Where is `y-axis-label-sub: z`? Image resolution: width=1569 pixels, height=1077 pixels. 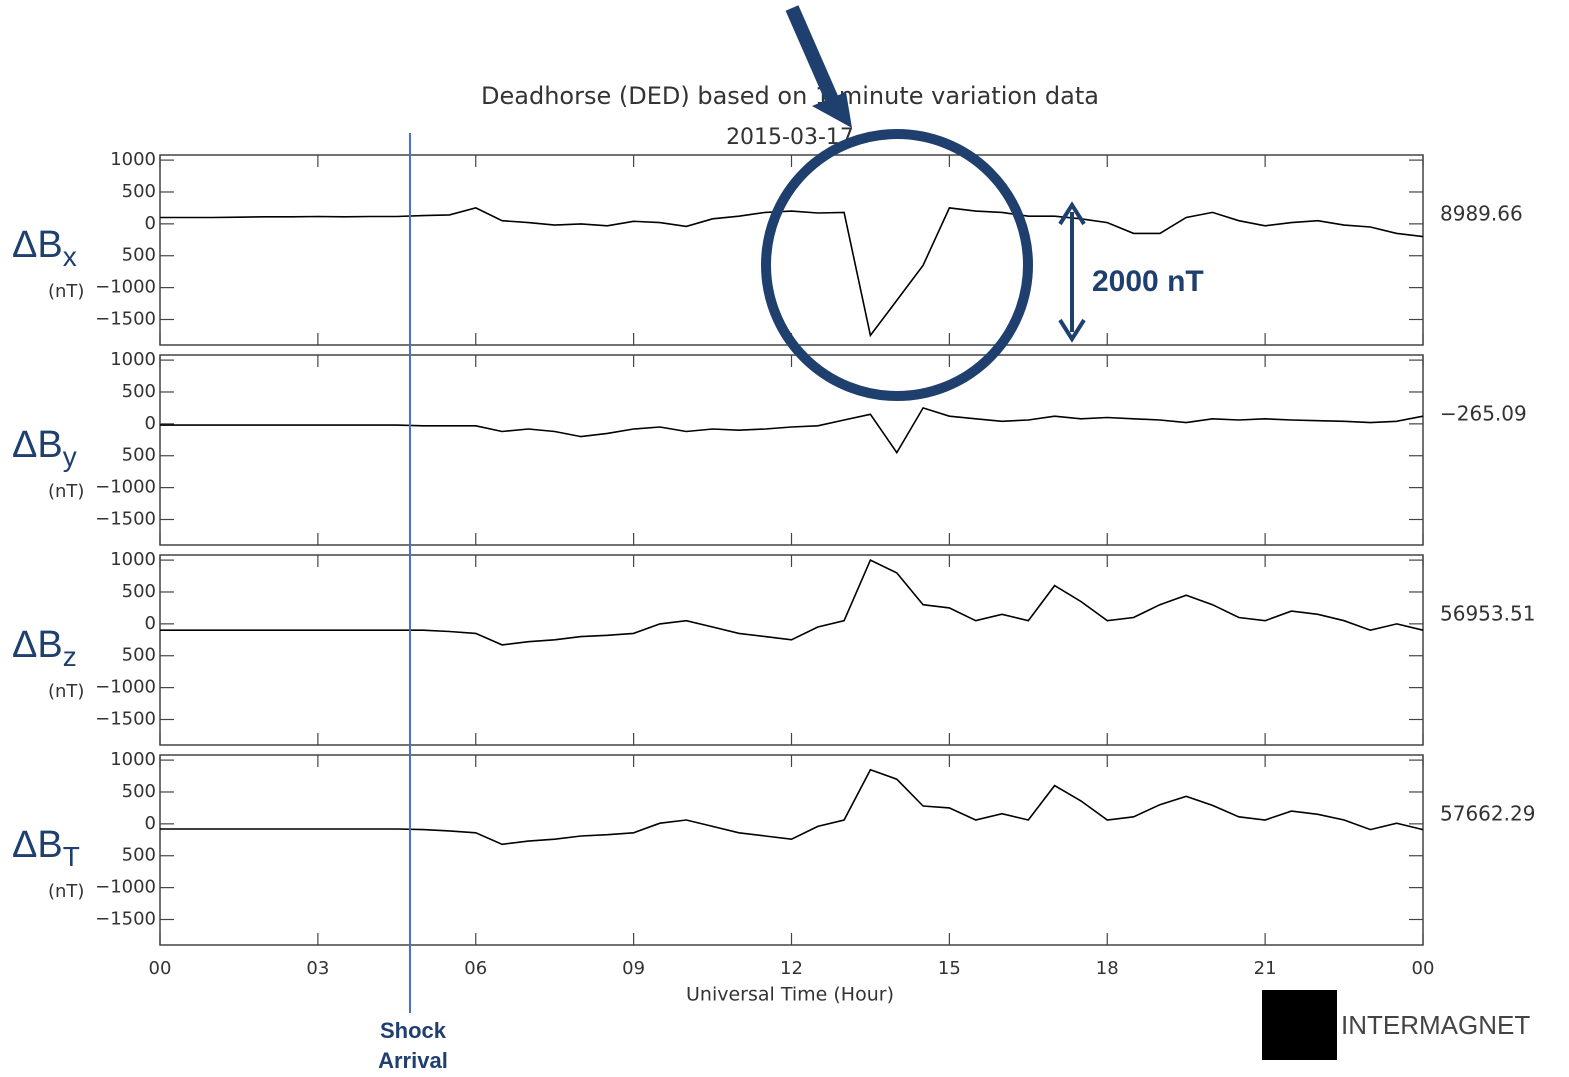 y-axis-label-sub: z is located at coordinates (70, 656).